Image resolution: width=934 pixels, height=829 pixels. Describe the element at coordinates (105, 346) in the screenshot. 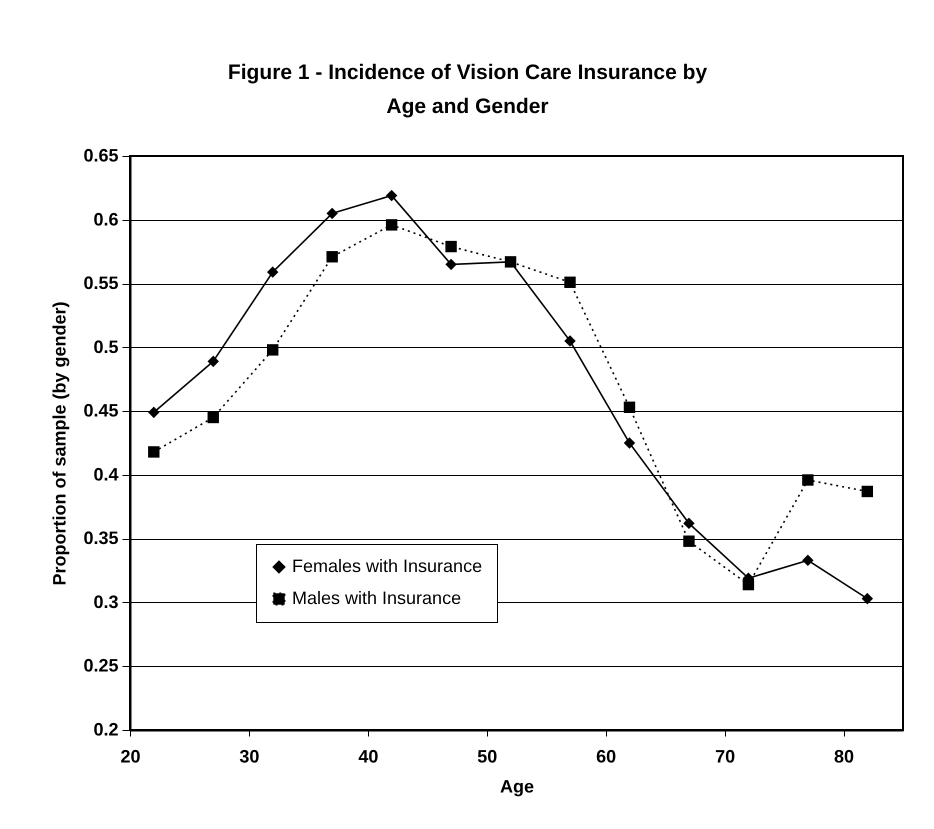

I see `y-tick-label: 0.5` at that location.